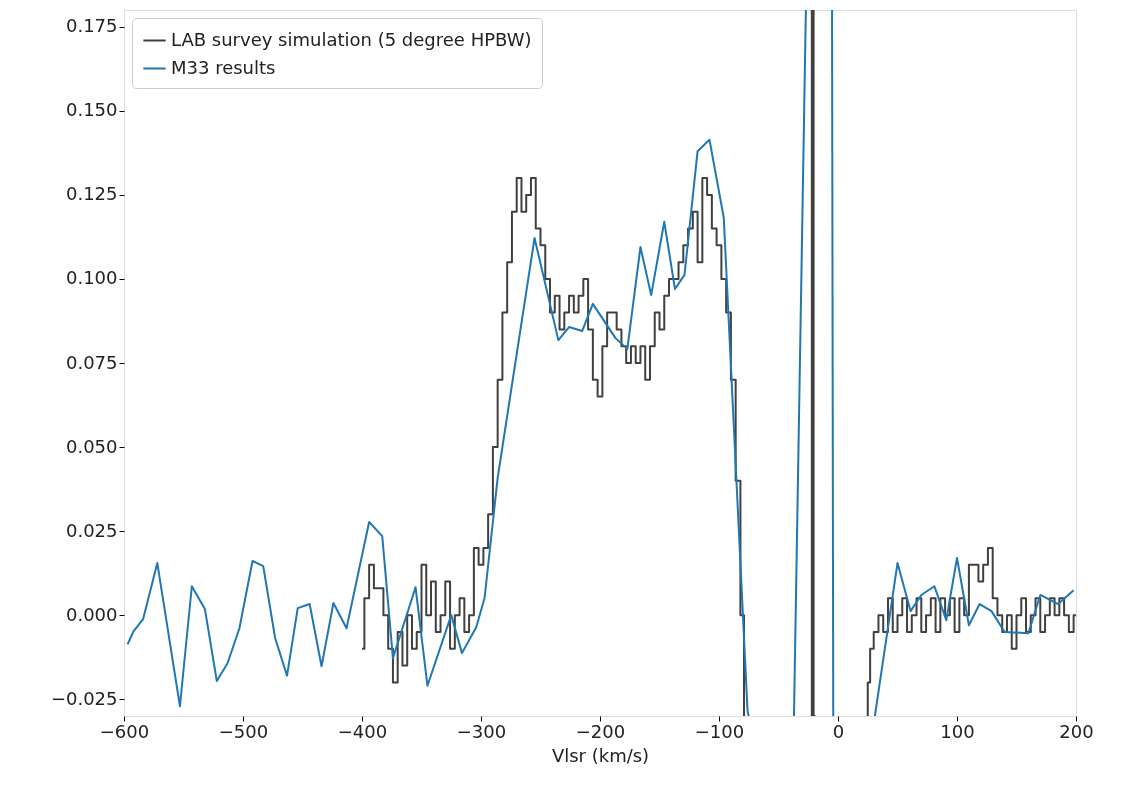 The height and width of the screenshot is (799, 1128). Describe the element at coordinates (91, 278) in the screenshot. I see `y-tick-label: 0.100` at that location.